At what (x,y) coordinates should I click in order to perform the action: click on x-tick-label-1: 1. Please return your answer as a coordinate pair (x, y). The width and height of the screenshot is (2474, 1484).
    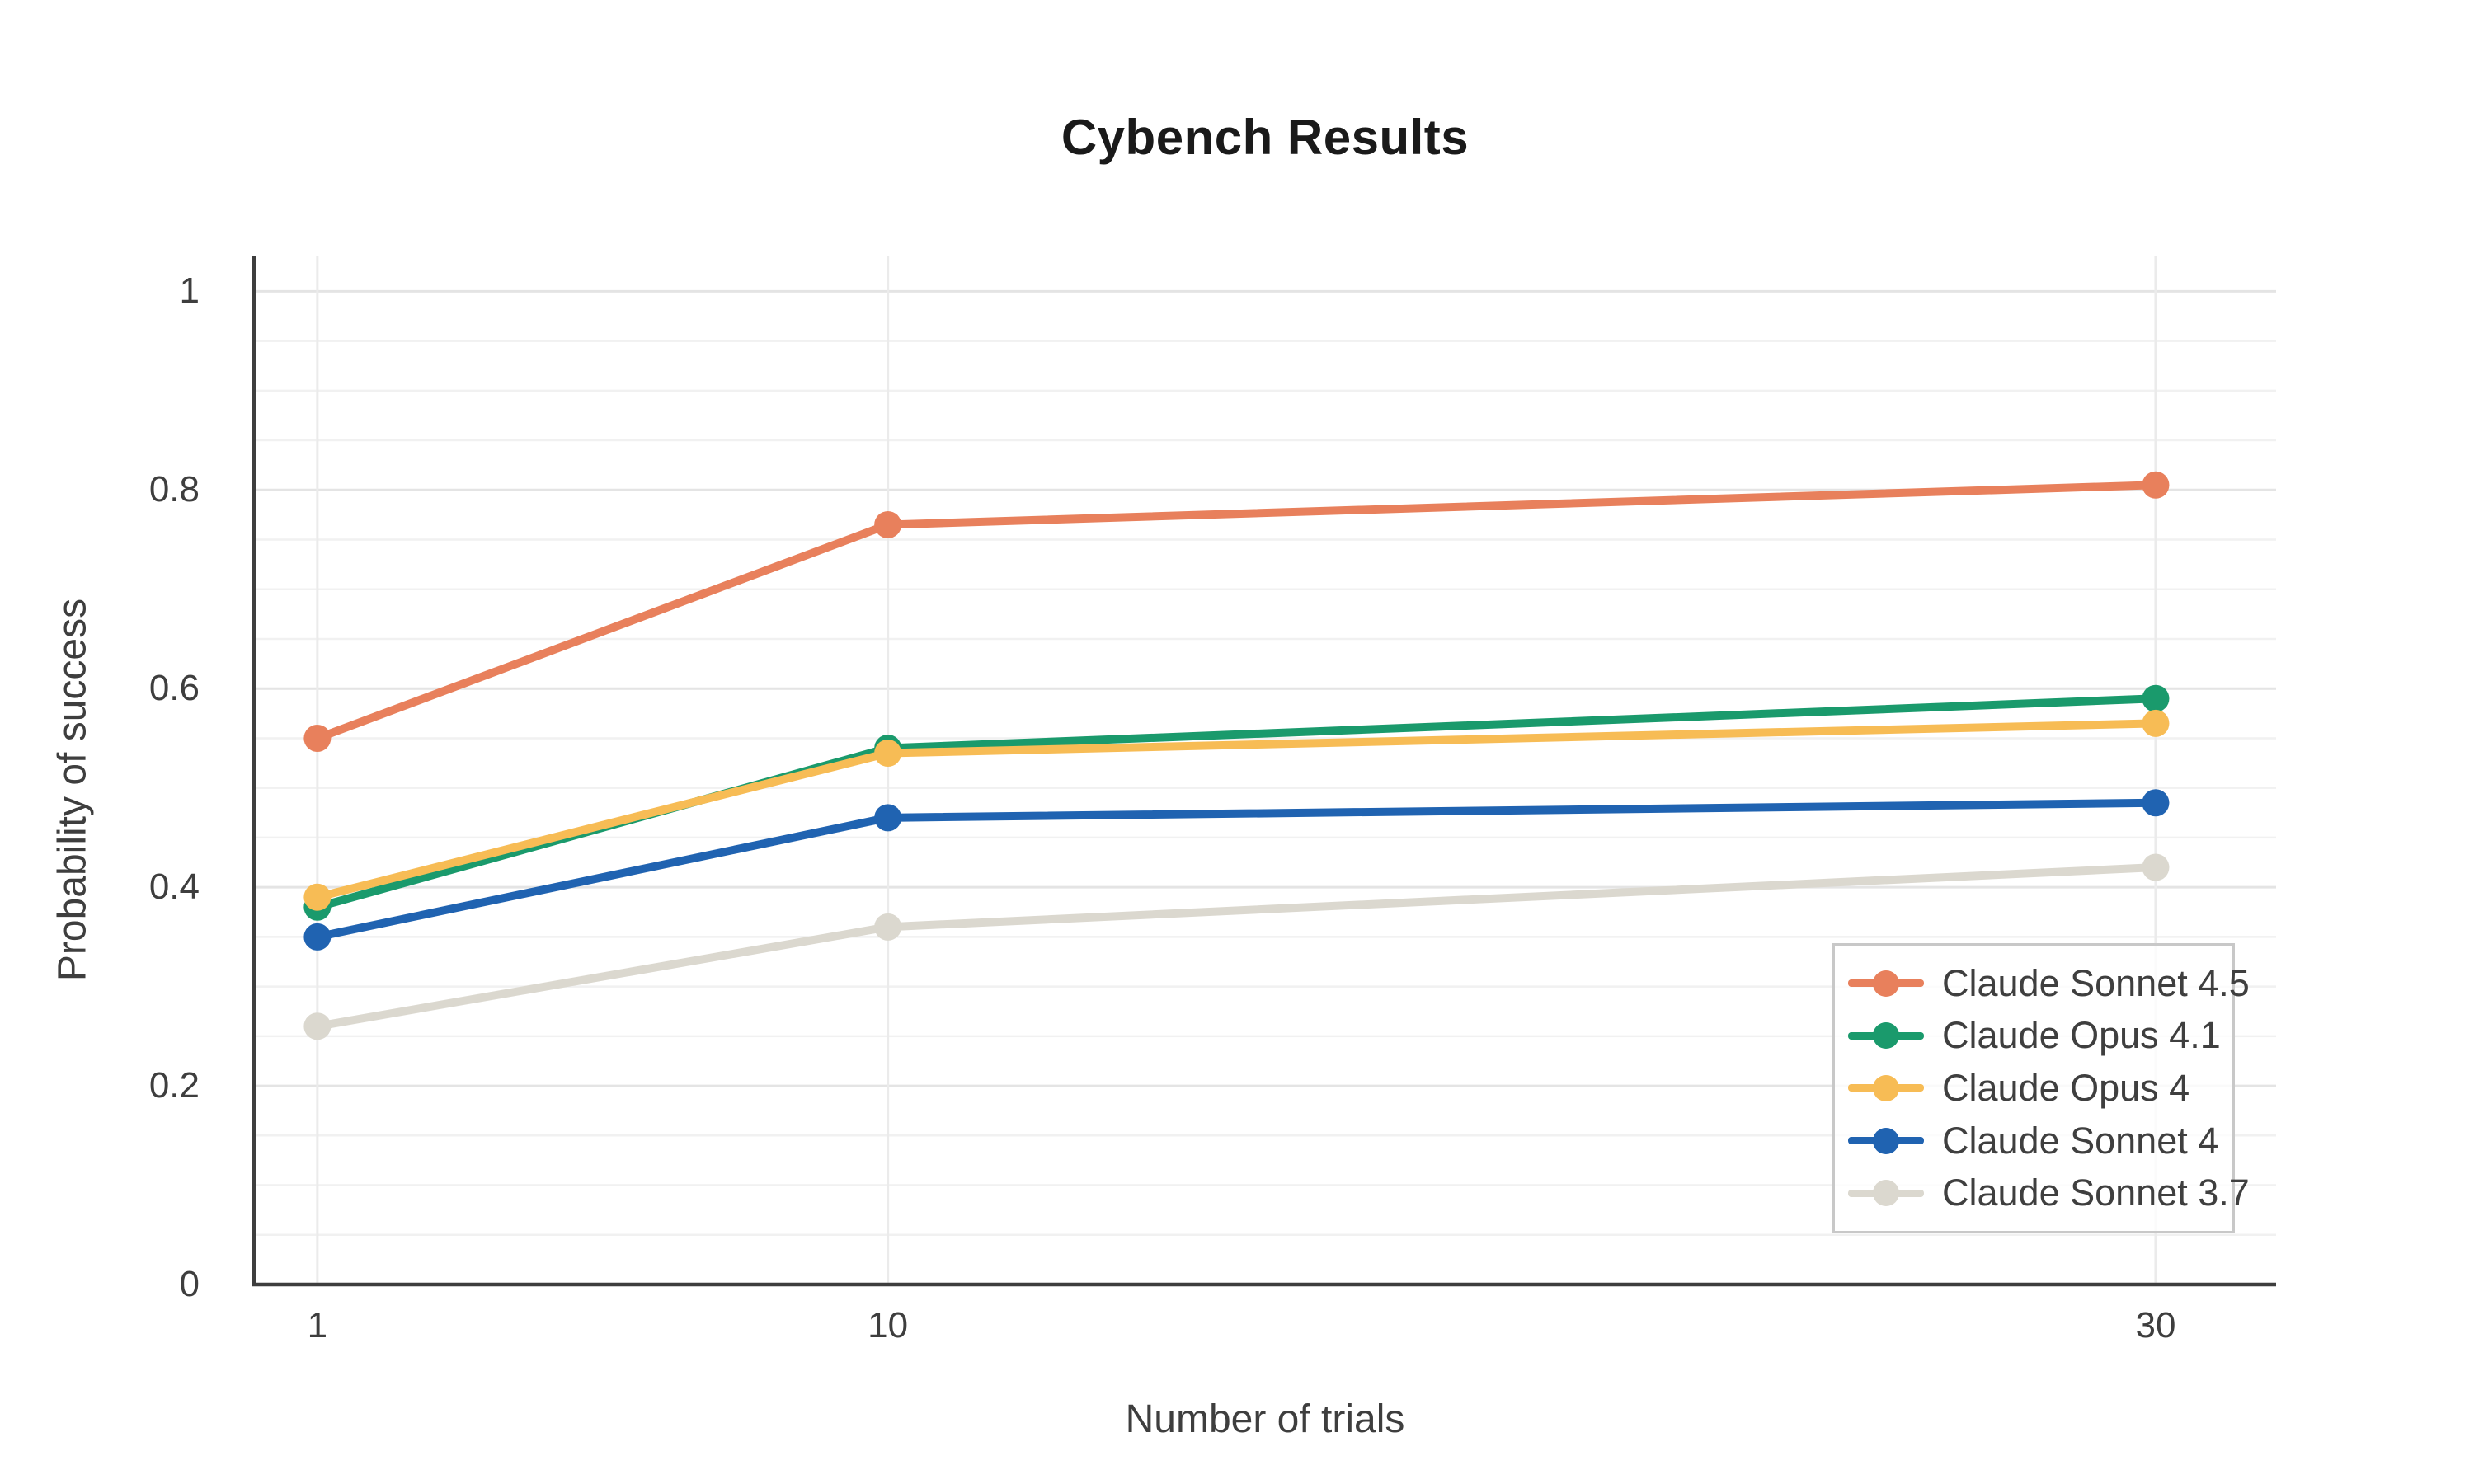
    Looking at the image, I should click on (317, 1325).